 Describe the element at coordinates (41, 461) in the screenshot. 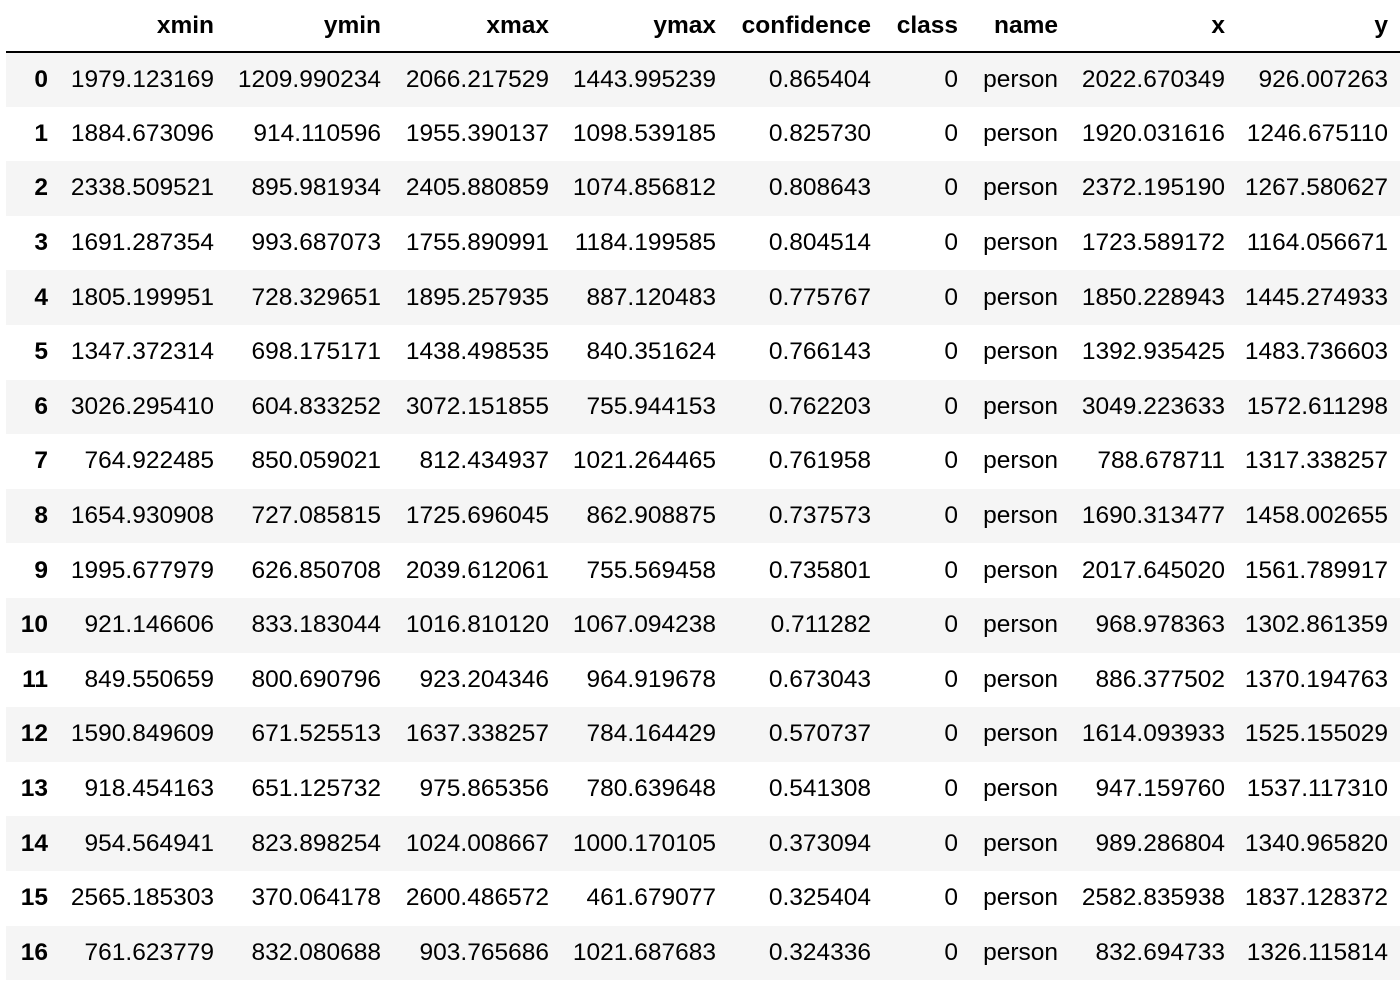

I see `row-index: 7` at that location.